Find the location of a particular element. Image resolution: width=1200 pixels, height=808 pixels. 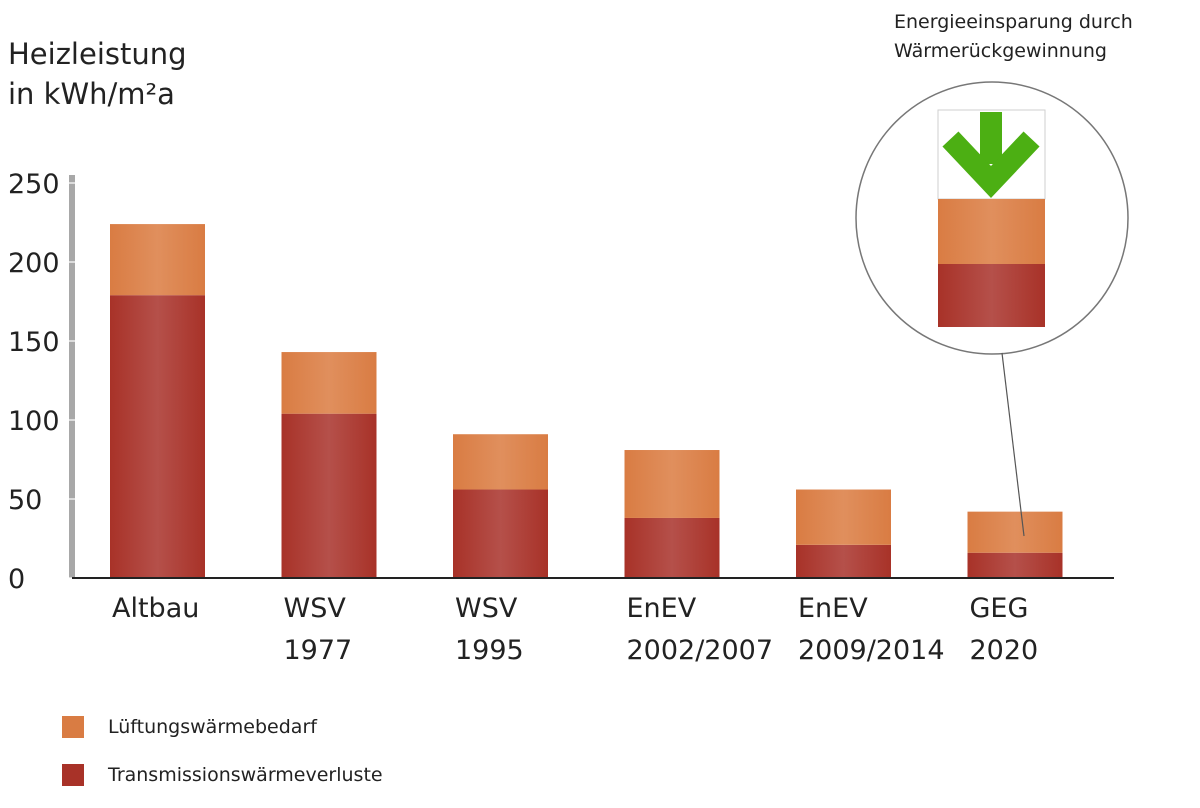

y-tick-label: 100 is located at coordinates (34, 421).